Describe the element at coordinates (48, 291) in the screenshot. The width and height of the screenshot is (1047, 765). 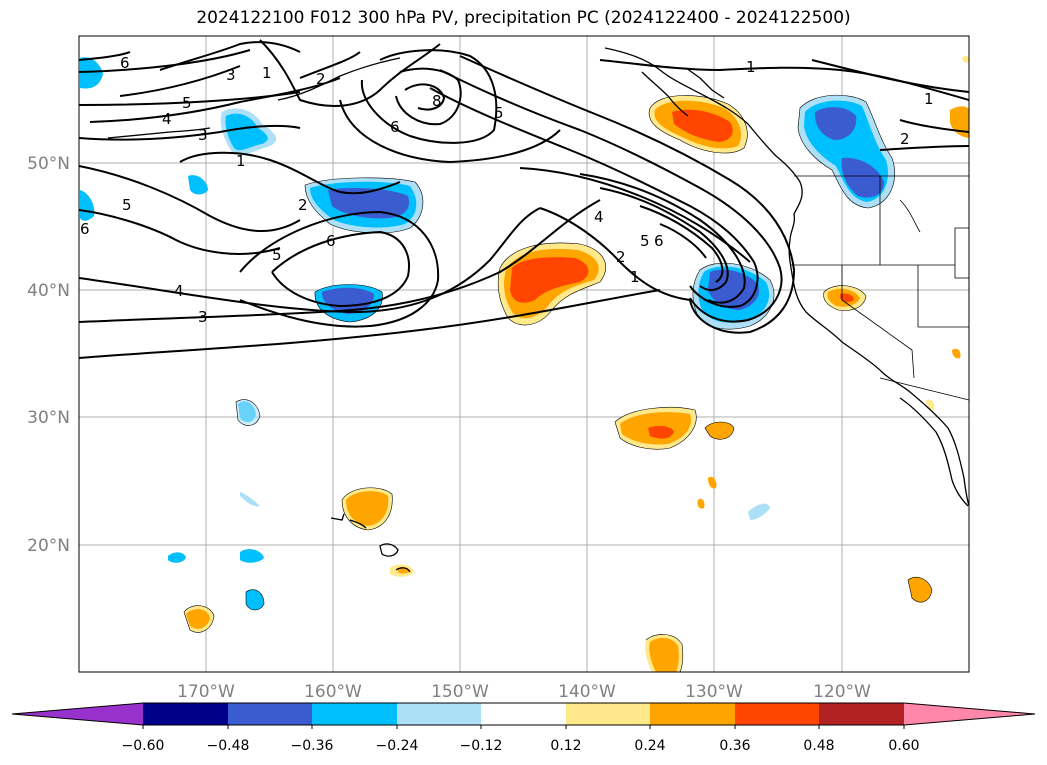
I see `lat-label-40n: 40°N` at that location.